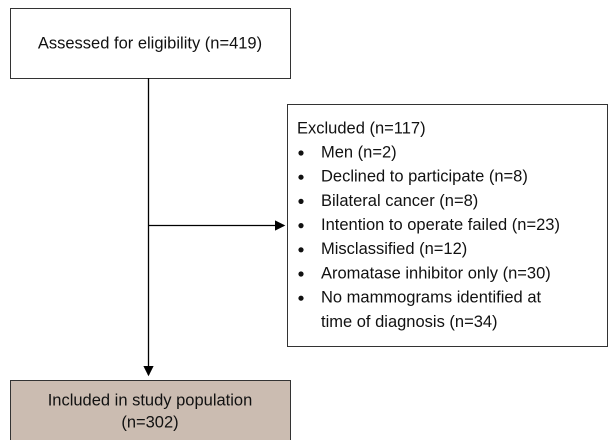 Image resolution: width=610 pixels, height=445 pixels. Describe the element at coordinates (399, 201) in the screenshot. I see `excluded-item: Bilateral cancer (n=8)` at that location.